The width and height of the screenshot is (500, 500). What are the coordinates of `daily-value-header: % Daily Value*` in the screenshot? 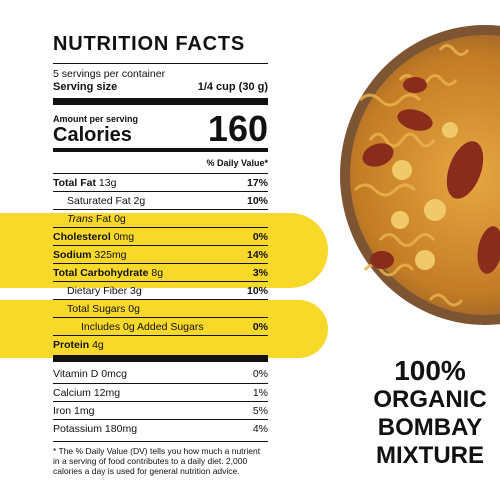 It's located at (237, 163).